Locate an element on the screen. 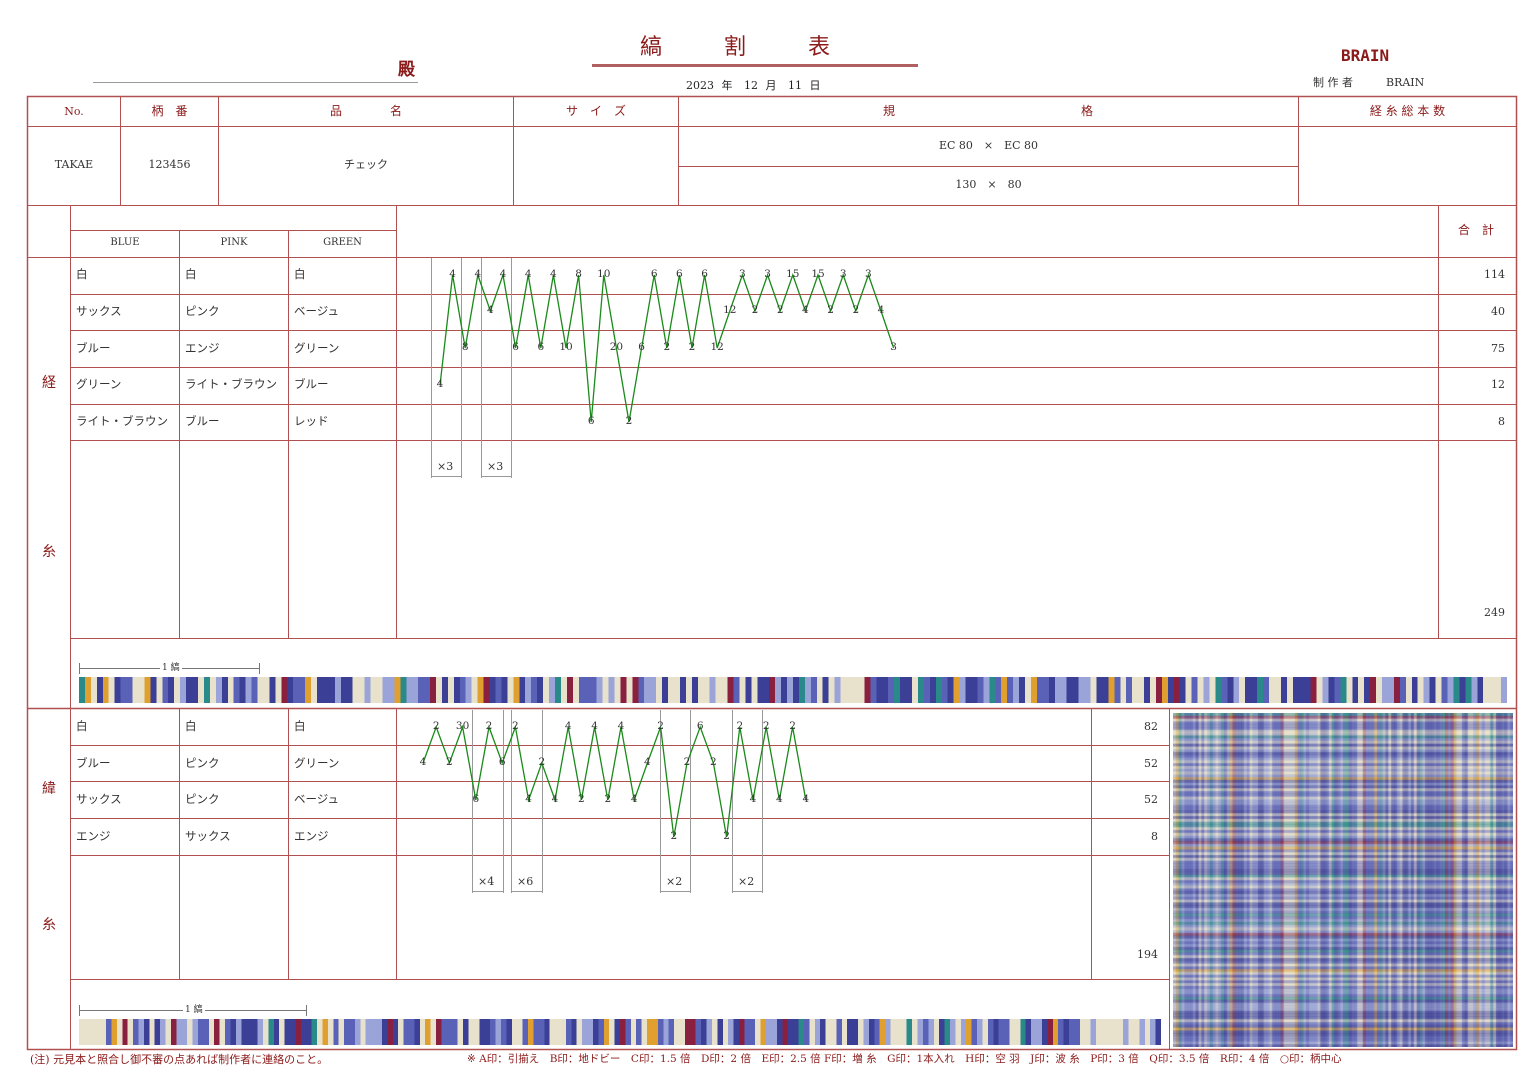 This screenshot has width=1539, height=1083. warp-seq-label-17: 6 is located at coordinates (654, 274).